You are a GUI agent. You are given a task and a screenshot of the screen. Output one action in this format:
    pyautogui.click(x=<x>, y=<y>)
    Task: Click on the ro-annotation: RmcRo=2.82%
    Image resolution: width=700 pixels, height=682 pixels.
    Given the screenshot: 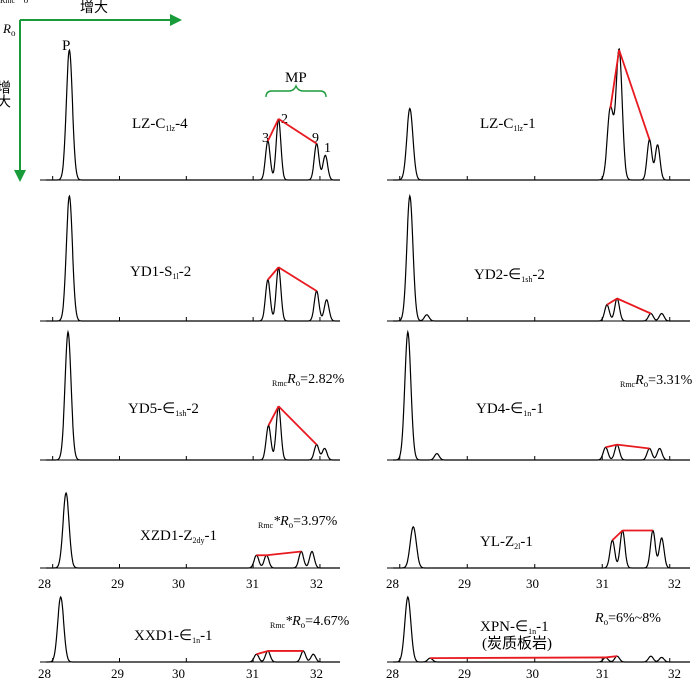 What is the action you would take?
    pyautogui.click(x=308, y=380)
    